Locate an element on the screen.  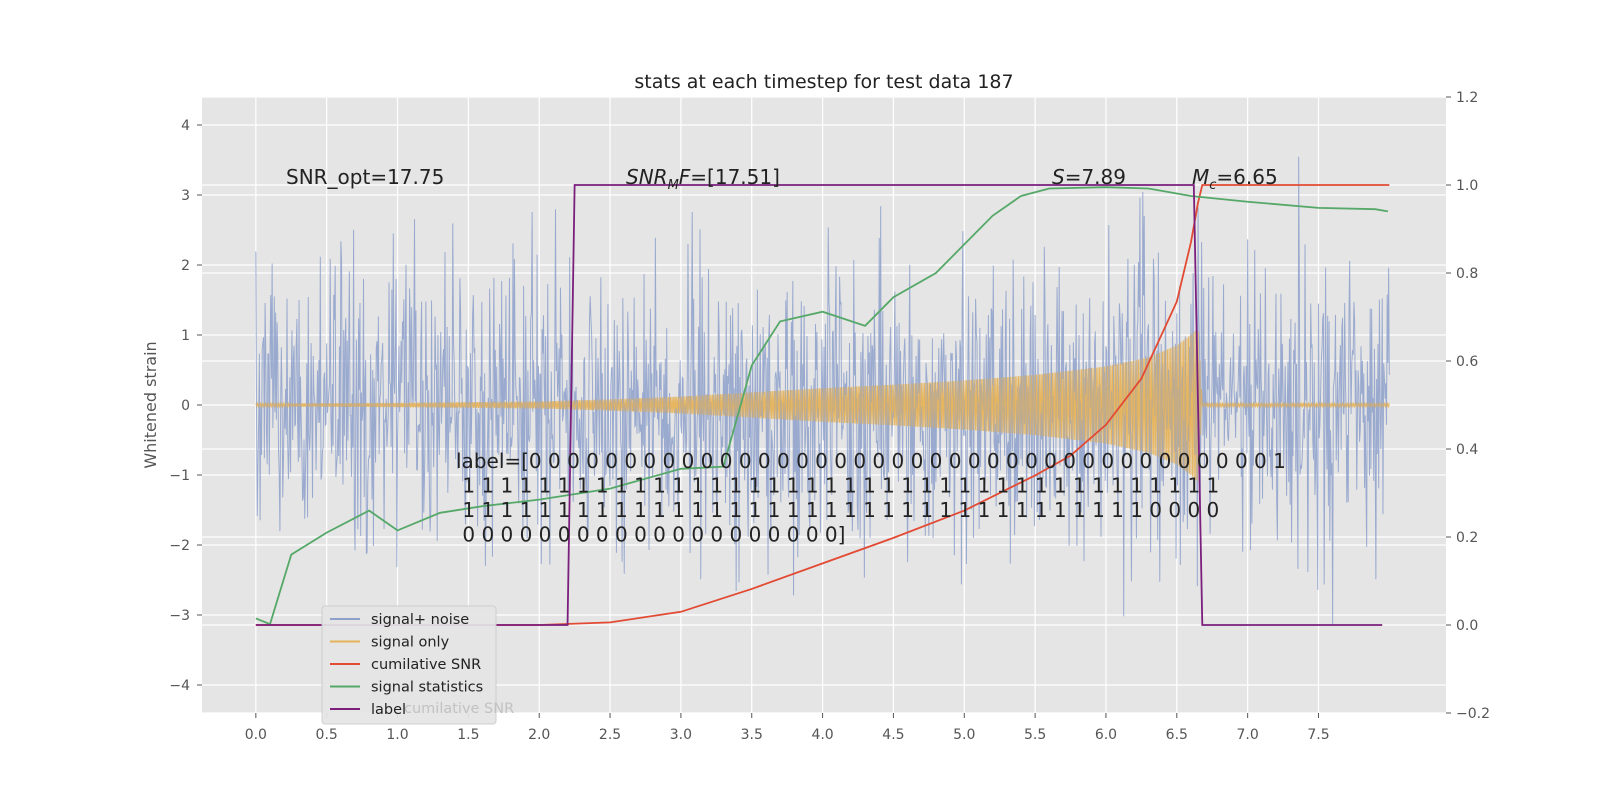
y-tick-label: 2 is located at coordinates (185, 266).